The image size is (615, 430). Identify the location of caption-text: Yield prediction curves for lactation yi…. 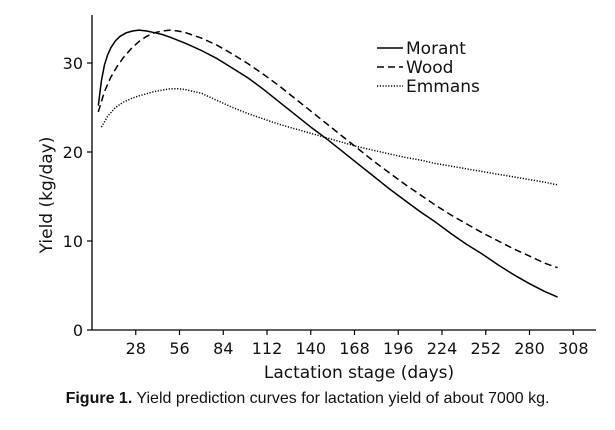
(341, 398).